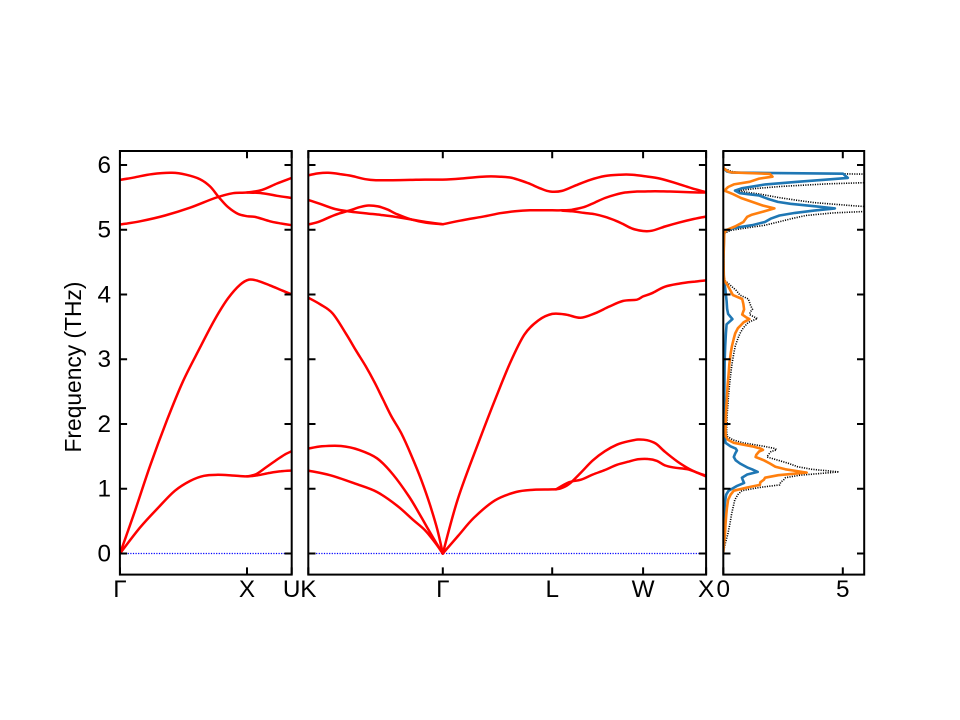 Image resolution: width=960 pixels, height=720 pixels. I want to click on svg-text: U, so click(292, 589).